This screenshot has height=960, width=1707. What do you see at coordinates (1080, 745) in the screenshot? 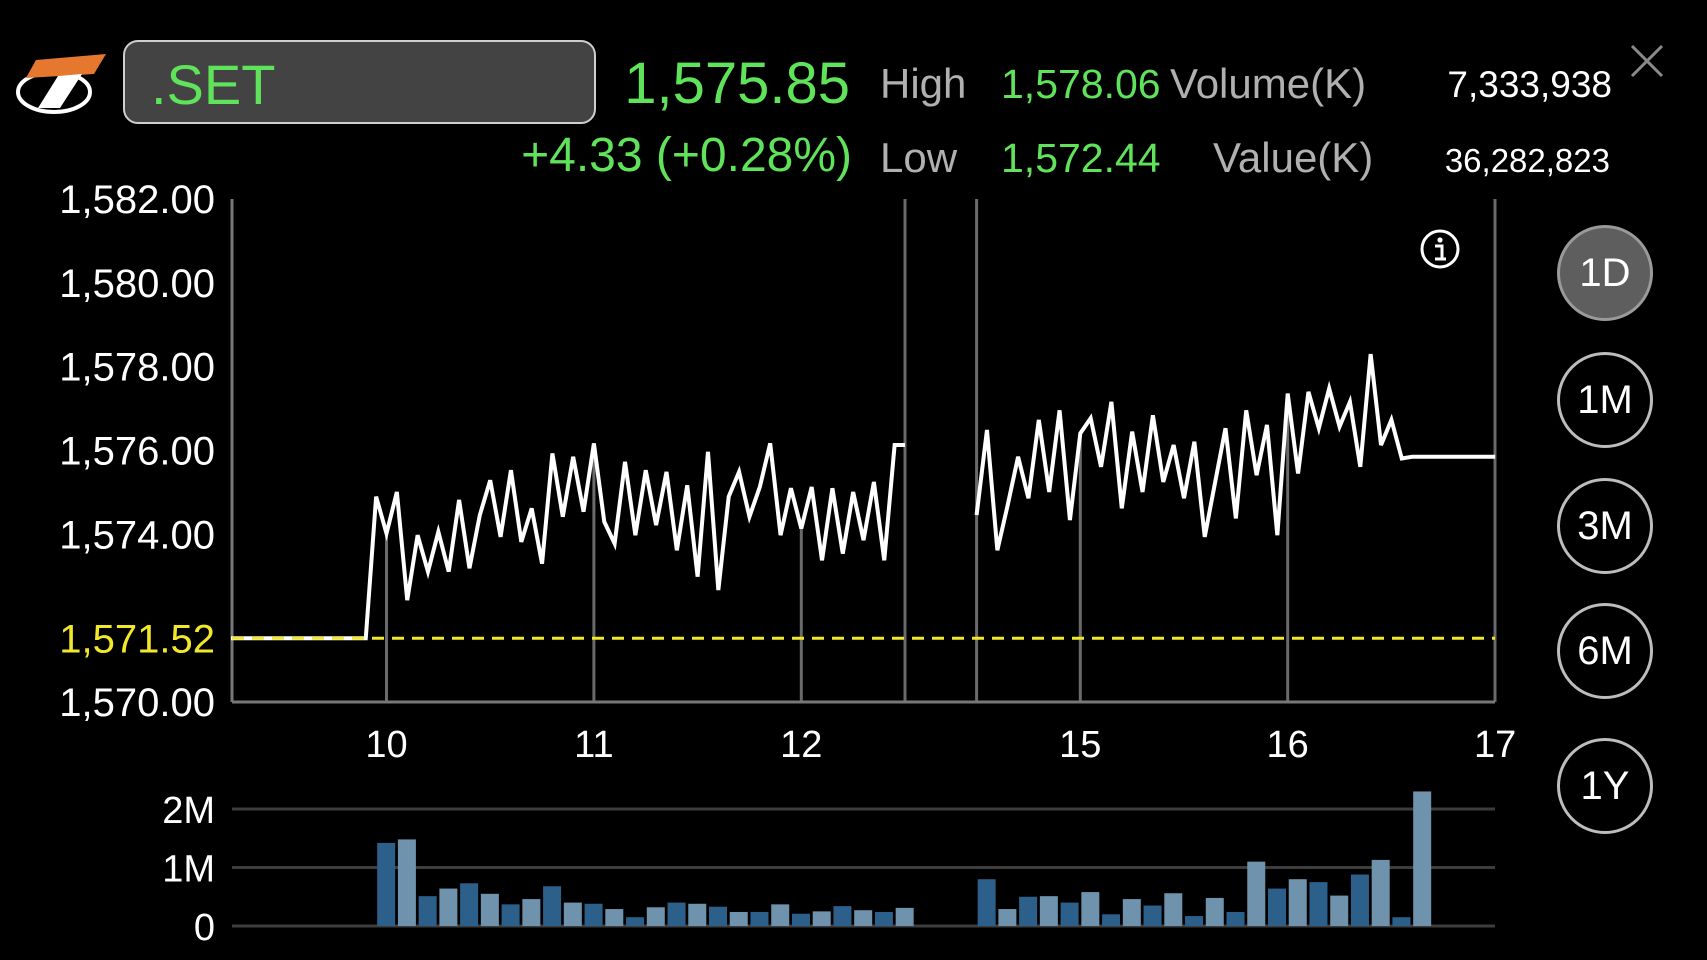
I see `x-tick-label: 15` at bounding box center [1080, 745].